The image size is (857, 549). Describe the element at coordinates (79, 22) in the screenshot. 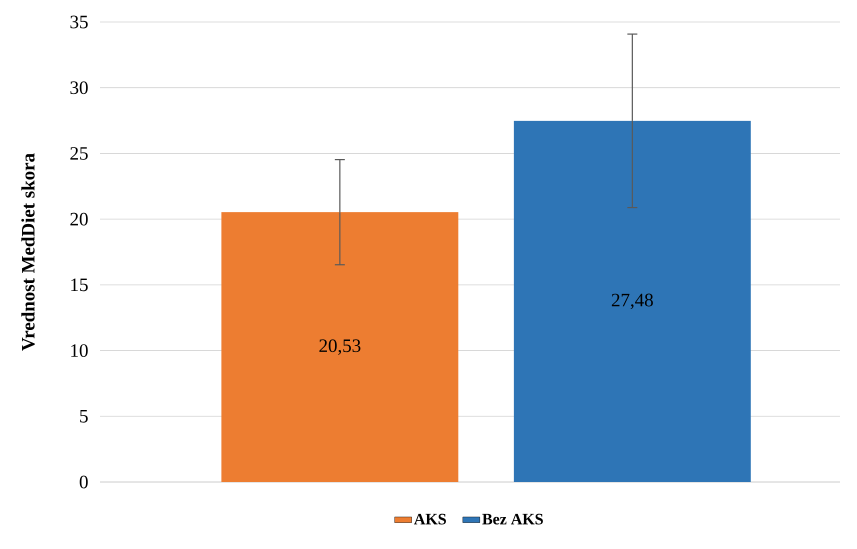

I see `y-tick-label: 35` at that location.